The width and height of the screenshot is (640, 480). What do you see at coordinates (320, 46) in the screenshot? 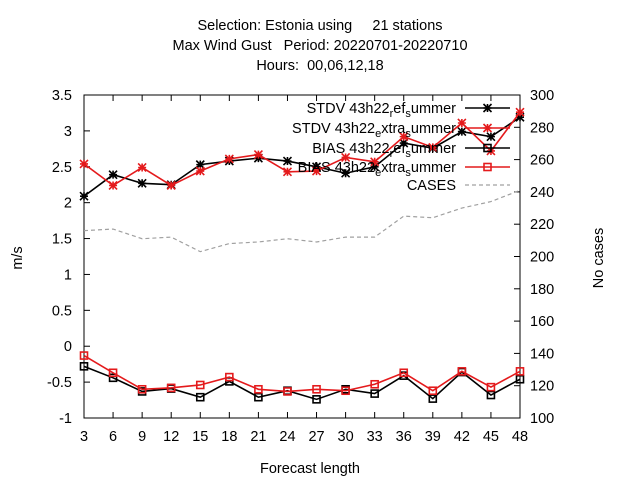
I see `chart-title-line-2: Max Wind Gust Period: 20220701-20220710` at bounding box center [320, 46].